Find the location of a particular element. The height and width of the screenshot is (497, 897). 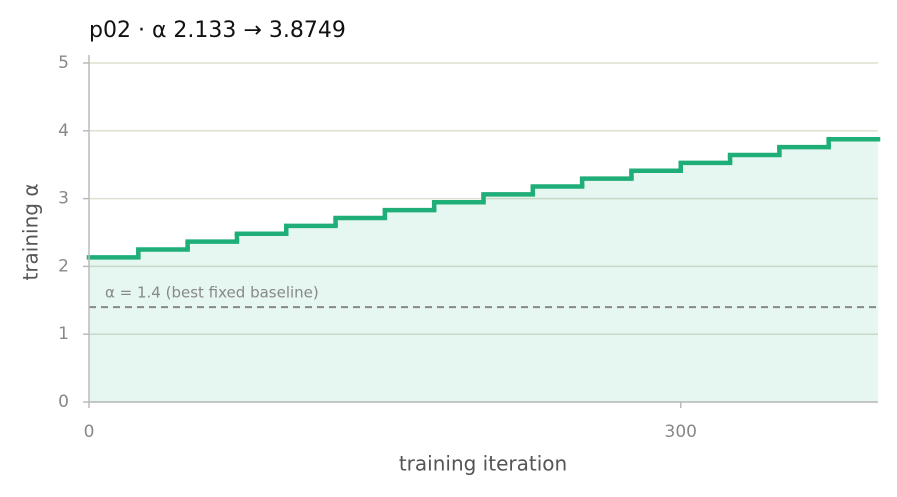

x-tick-label: 300 is located at coordinates (681, 432).